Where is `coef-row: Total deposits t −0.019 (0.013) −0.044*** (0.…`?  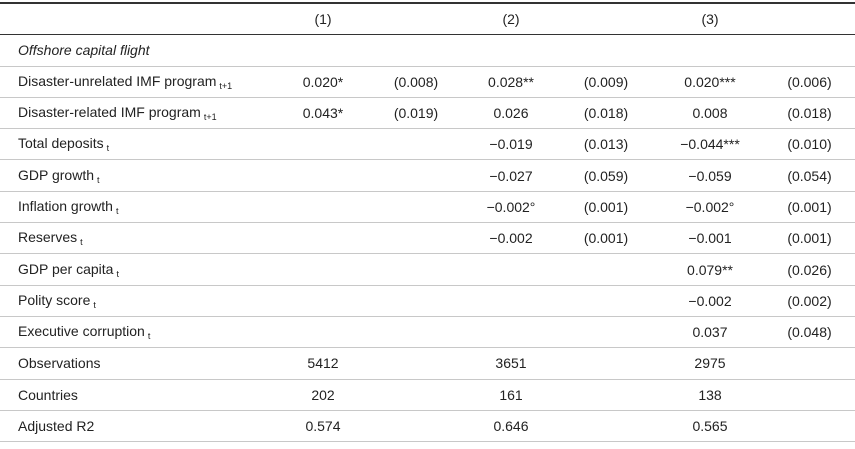
coef-row: Total deposits t −0.019 (0.013) −0.044*** (0.… is located at coordinates (427, 144).